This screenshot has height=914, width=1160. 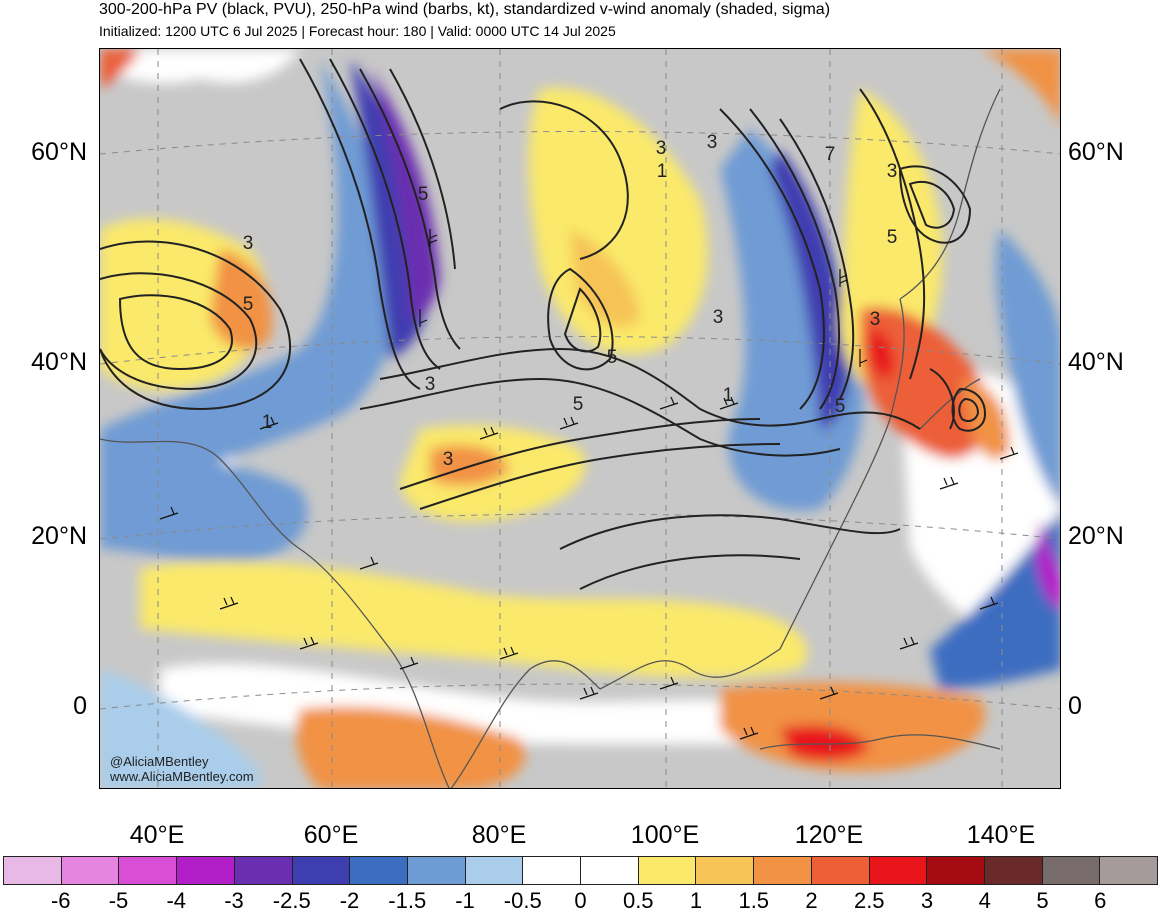 What do you see at coordinates (754, 900) in the screenshot?
I see `colorbar-label: 1.5` at bounding box center [754, 900].